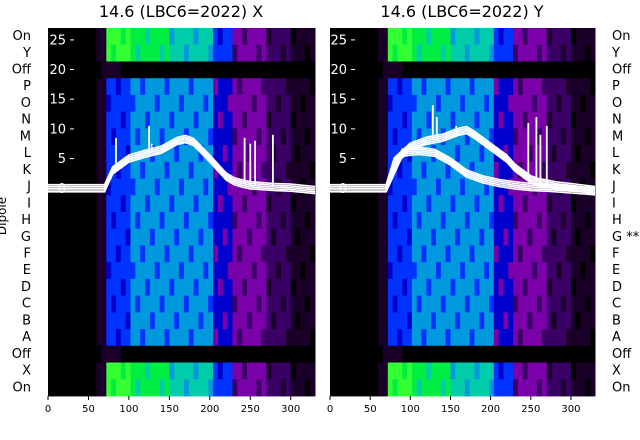 This screenshot has width=640, height=440. I want to click on curve-line, so click(490, 171).